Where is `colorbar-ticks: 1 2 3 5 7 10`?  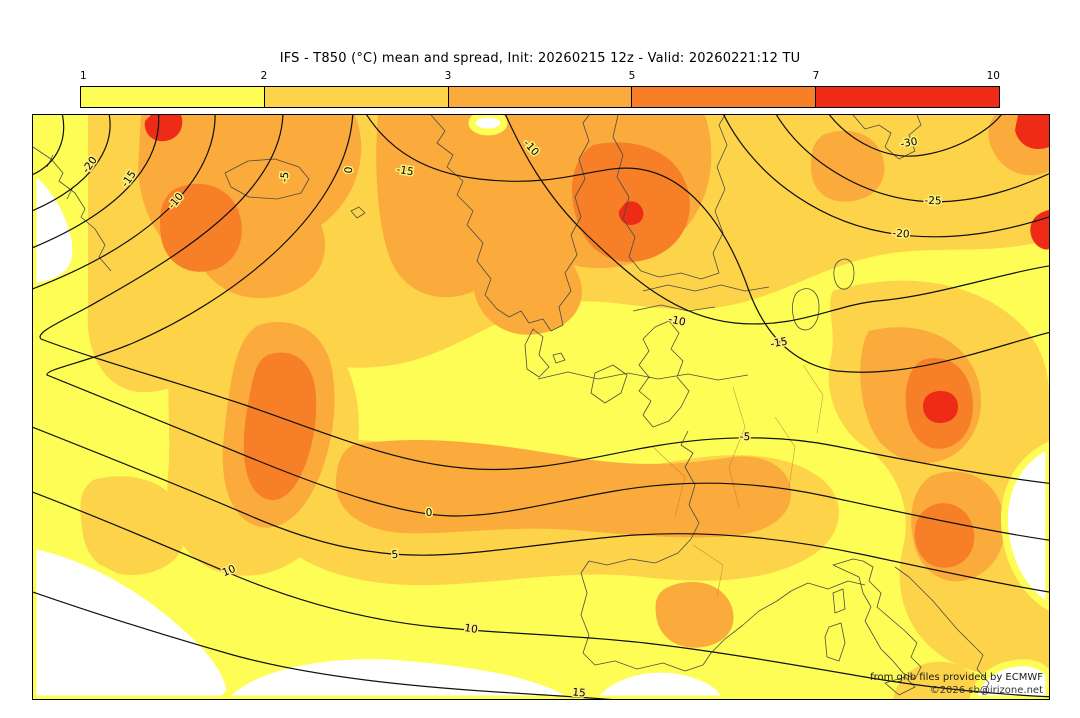 colorbar-ticks: 1 2 3 5 7 10 is located at coordinates (540, 77).